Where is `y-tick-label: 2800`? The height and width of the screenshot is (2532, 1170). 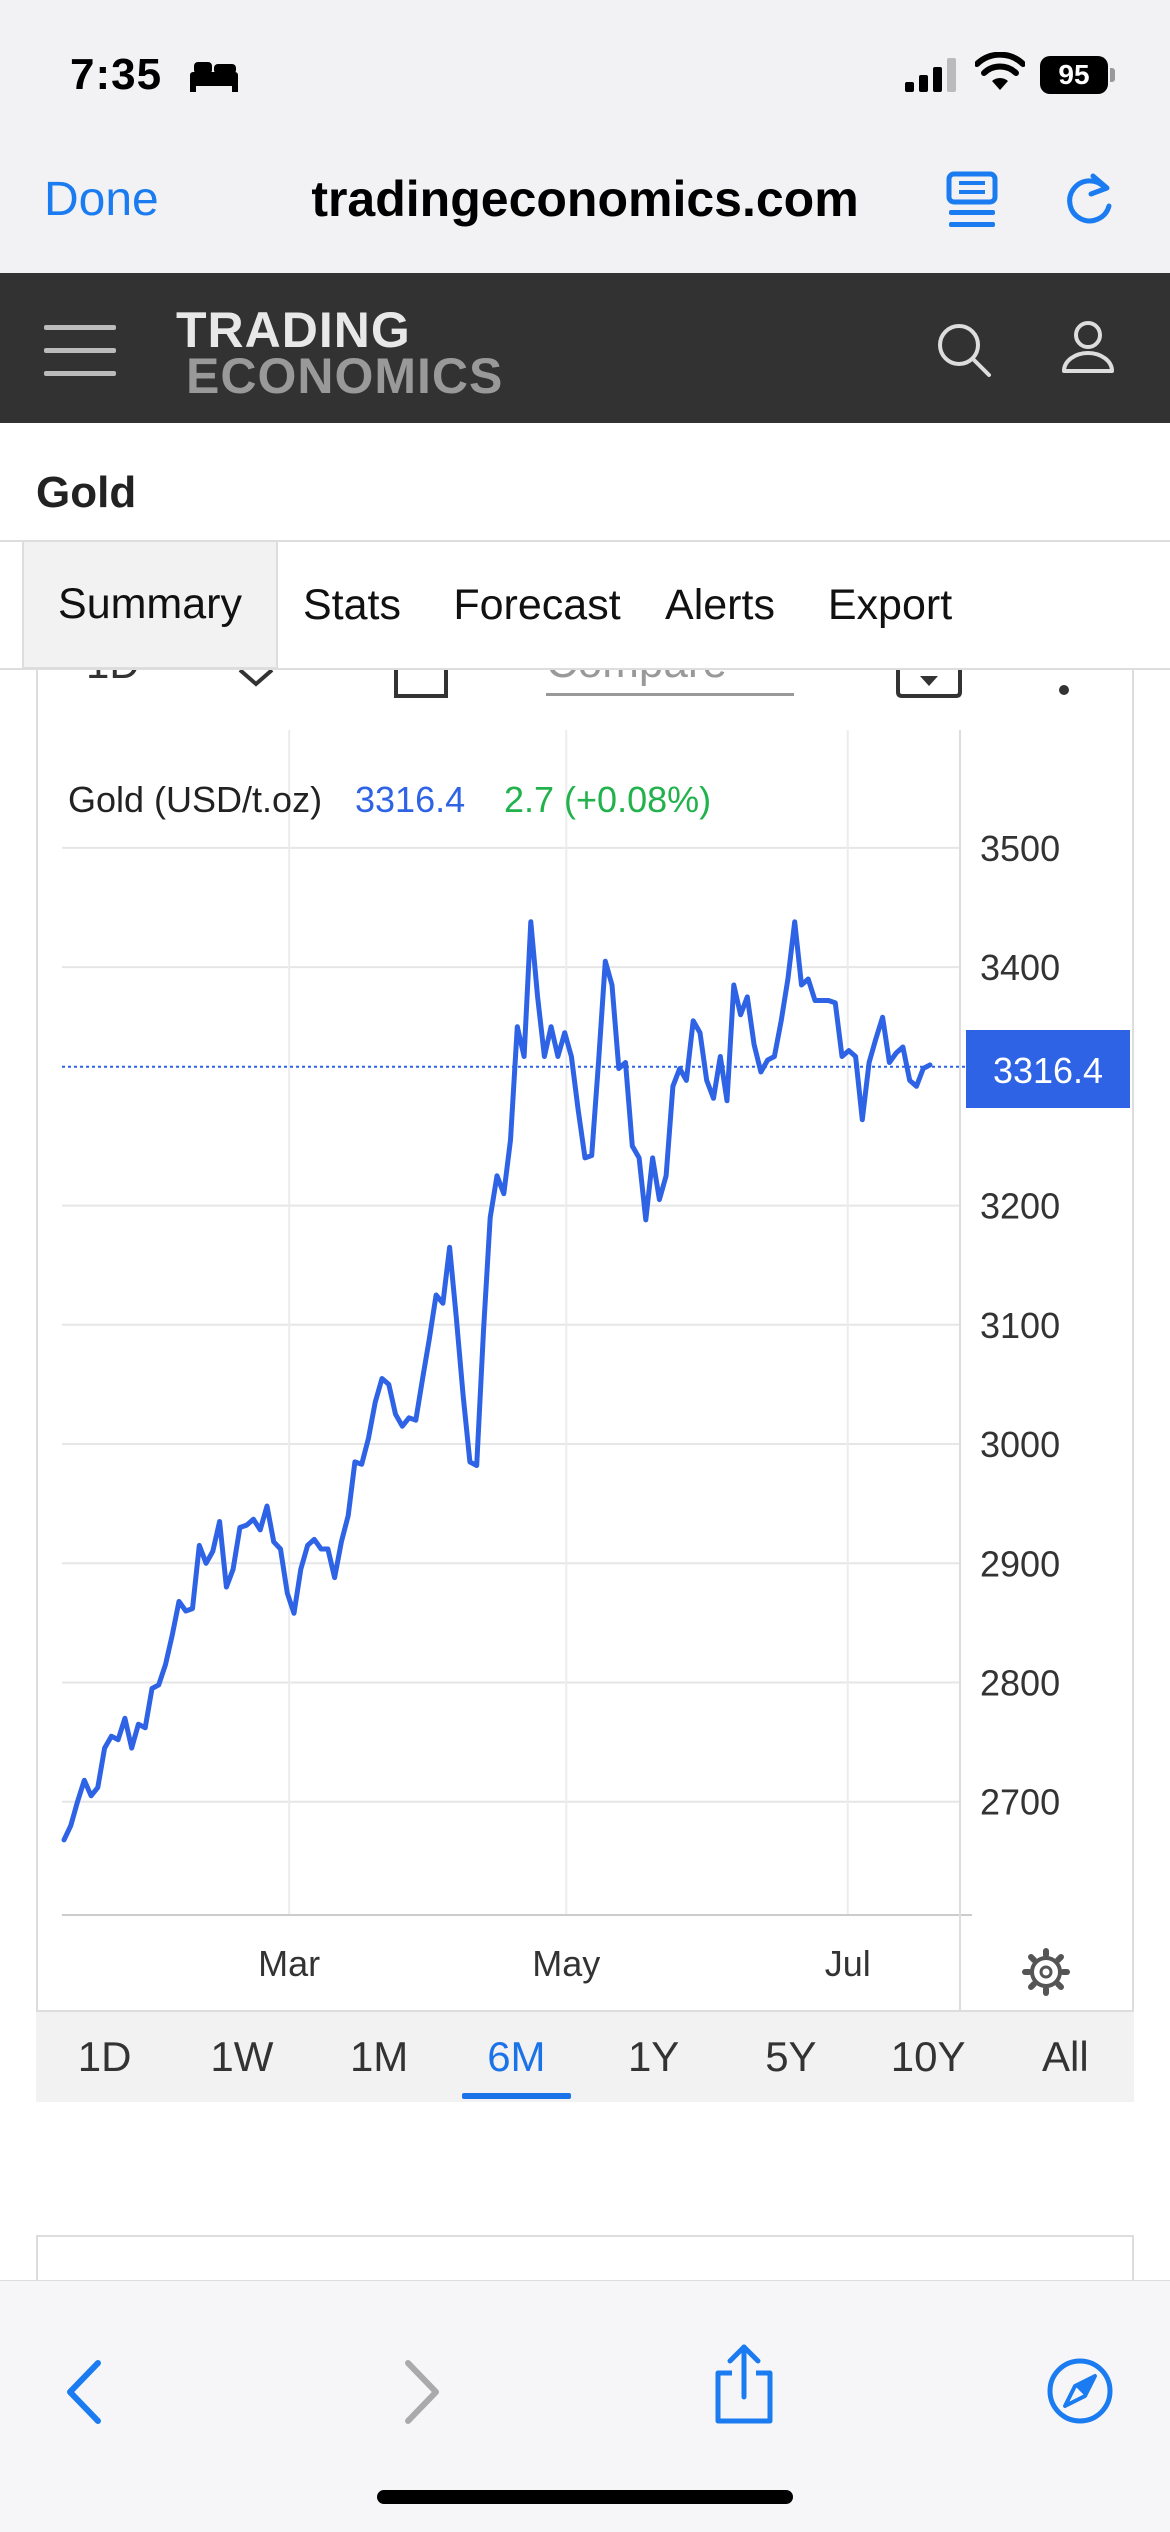 y-tick-label: 2800 is located at coordinates (1020, 1683).